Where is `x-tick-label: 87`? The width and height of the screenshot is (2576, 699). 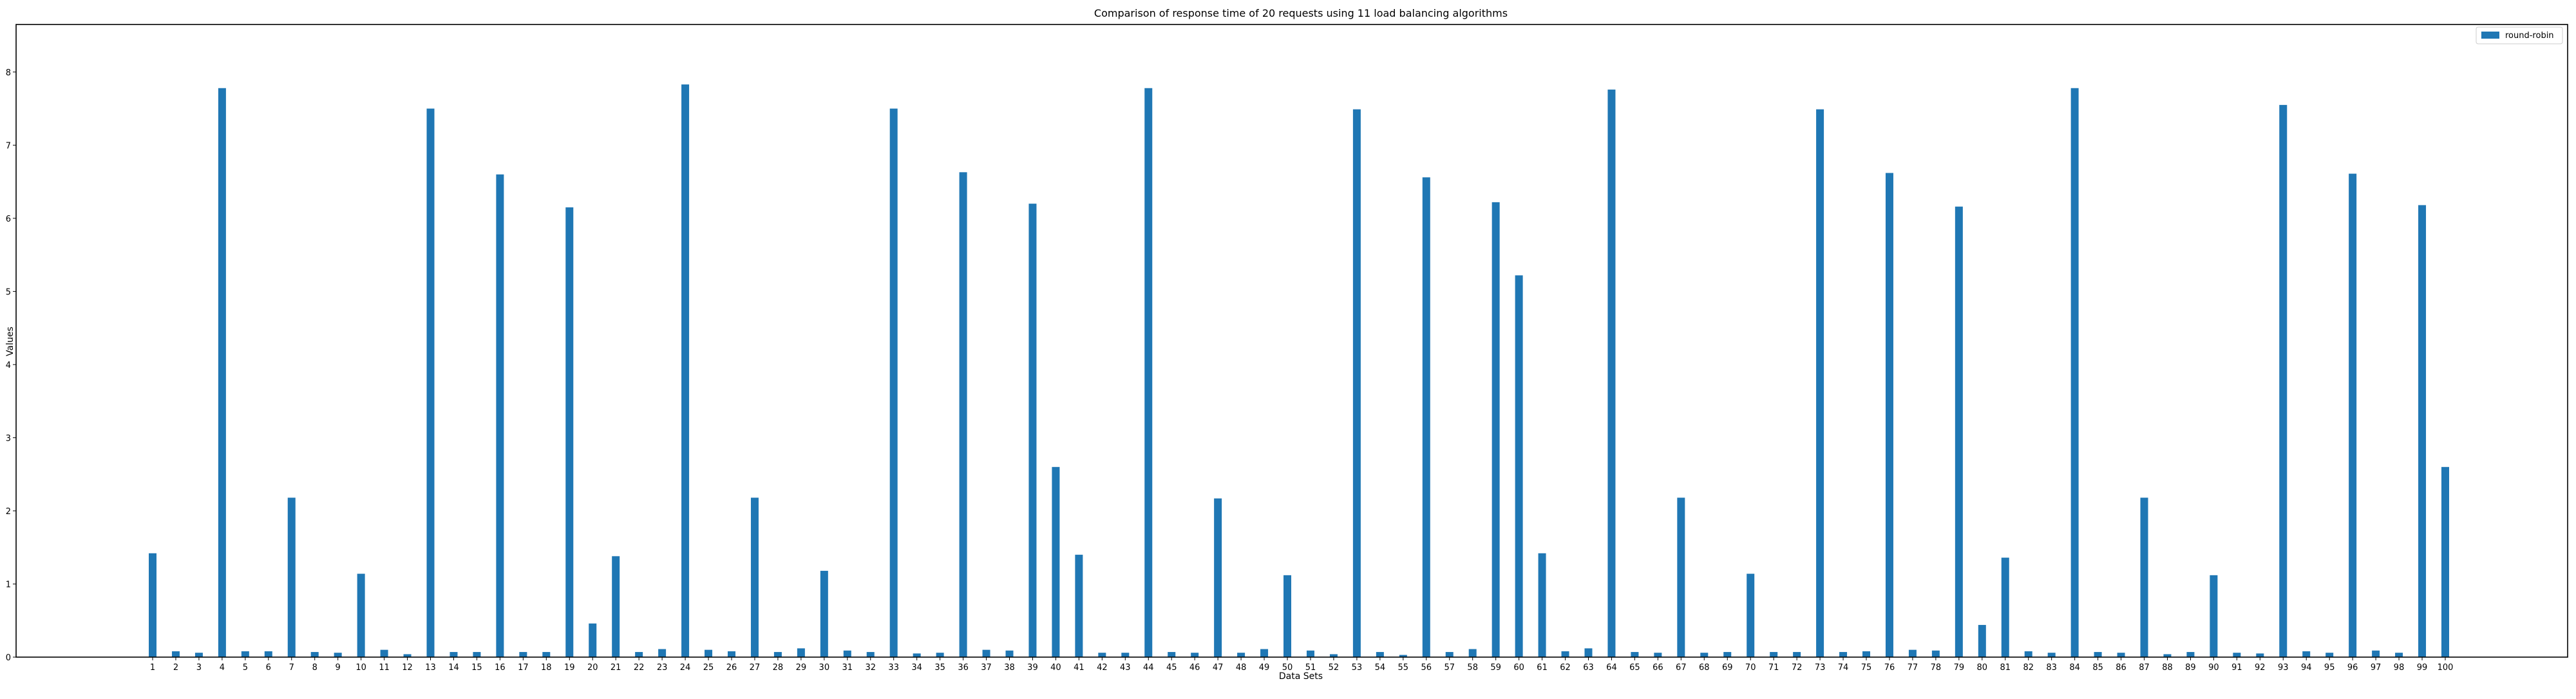
x-tick-label: 87 is located at coordinates (2144, 668).